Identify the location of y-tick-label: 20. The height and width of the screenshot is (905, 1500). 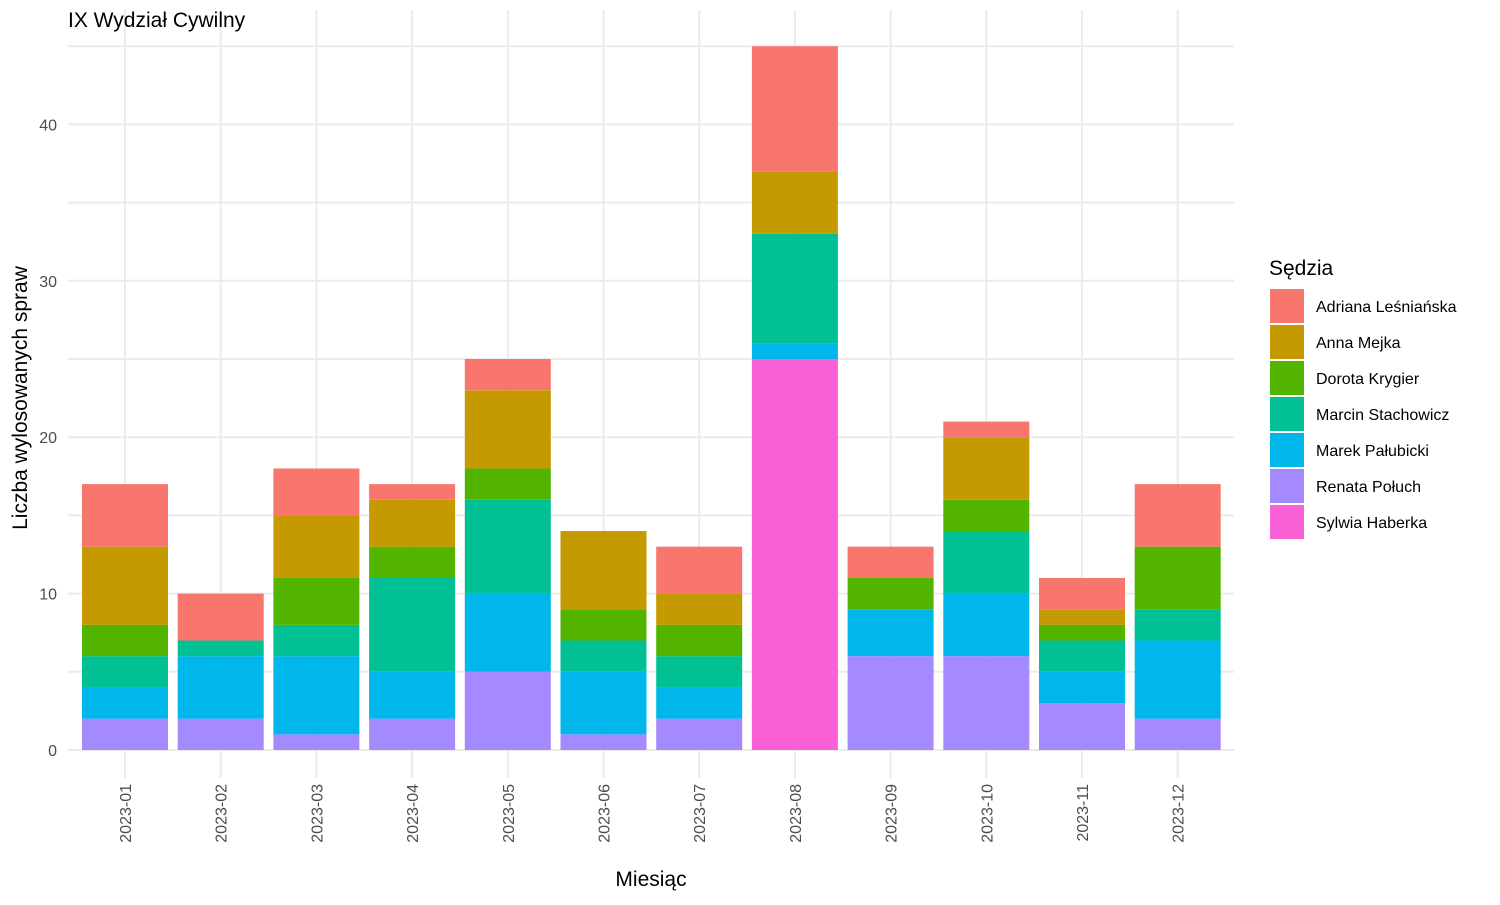
(48, 438).